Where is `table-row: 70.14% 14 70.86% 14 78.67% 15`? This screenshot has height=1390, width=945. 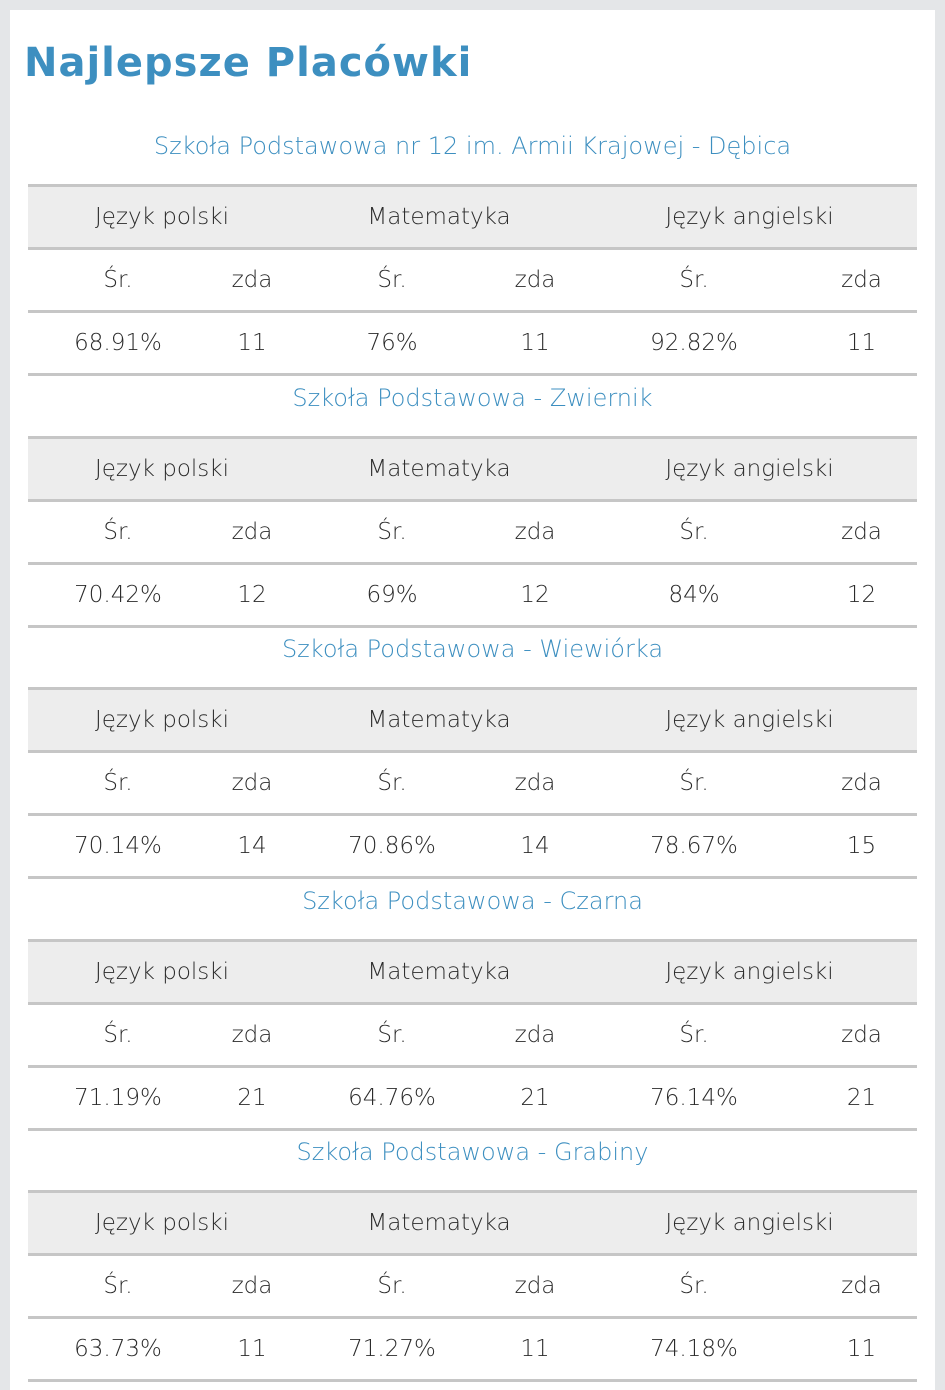 table-row: 70.14% 14 70.86% 14 78.67% 15 is located at coordinates (473, 846).